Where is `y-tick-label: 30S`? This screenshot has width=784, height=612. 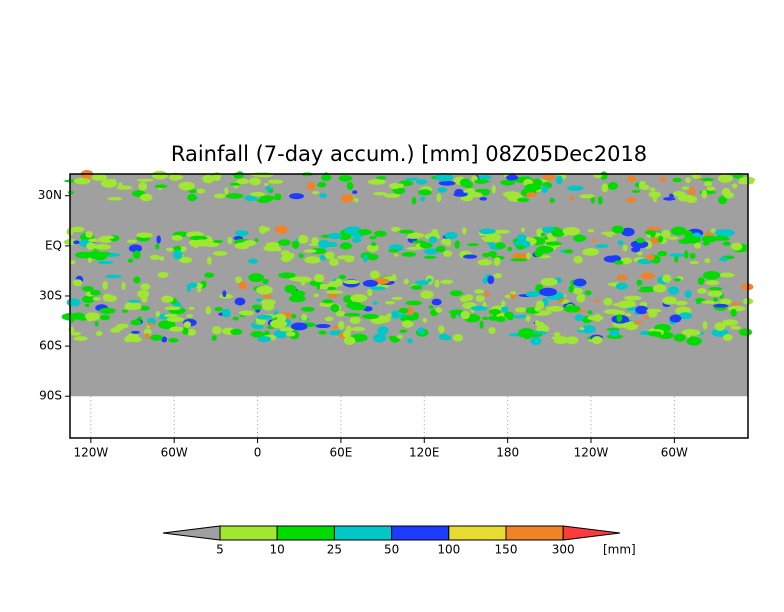
y-tick-label: 30S is located at coordinates (50, 295).